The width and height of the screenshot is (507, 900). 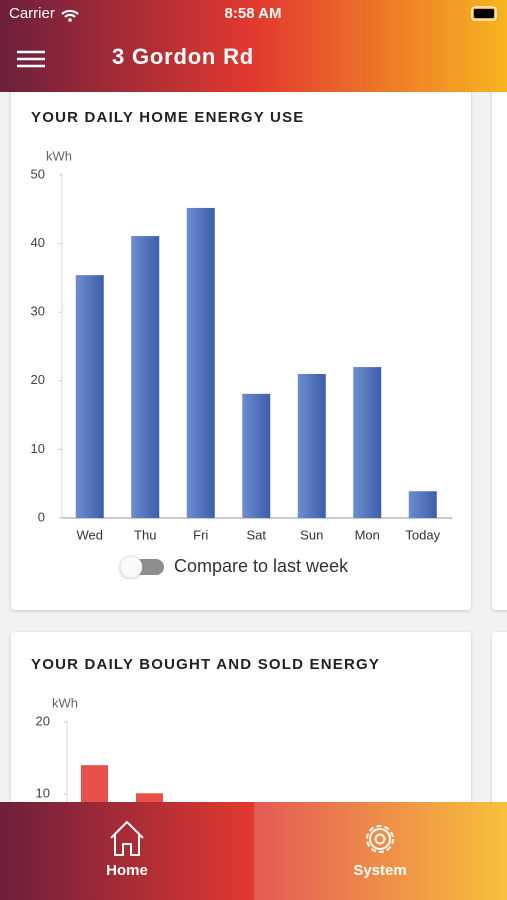 I want to click on nav-label: Home, so click(x=127, y=870).